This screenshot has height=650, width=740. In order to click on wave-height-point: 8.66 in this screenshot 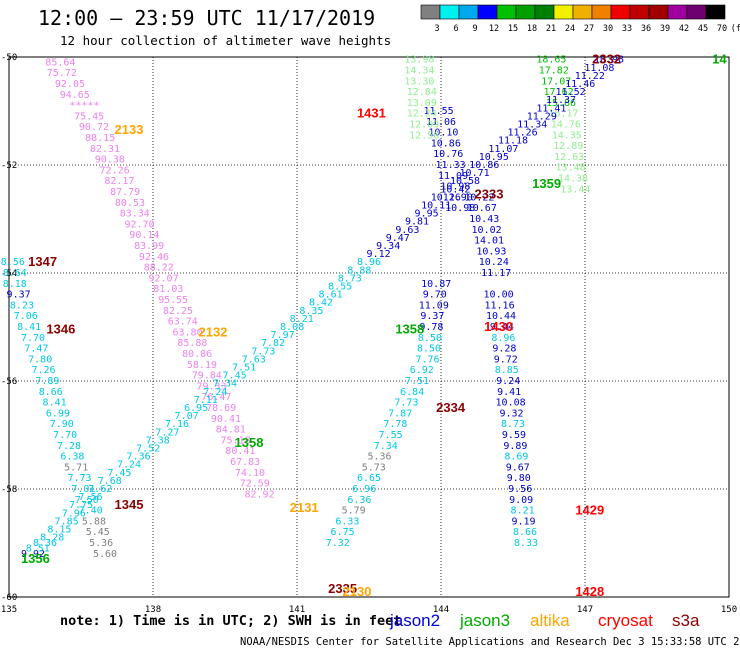, I will do `click(51, 392)`.